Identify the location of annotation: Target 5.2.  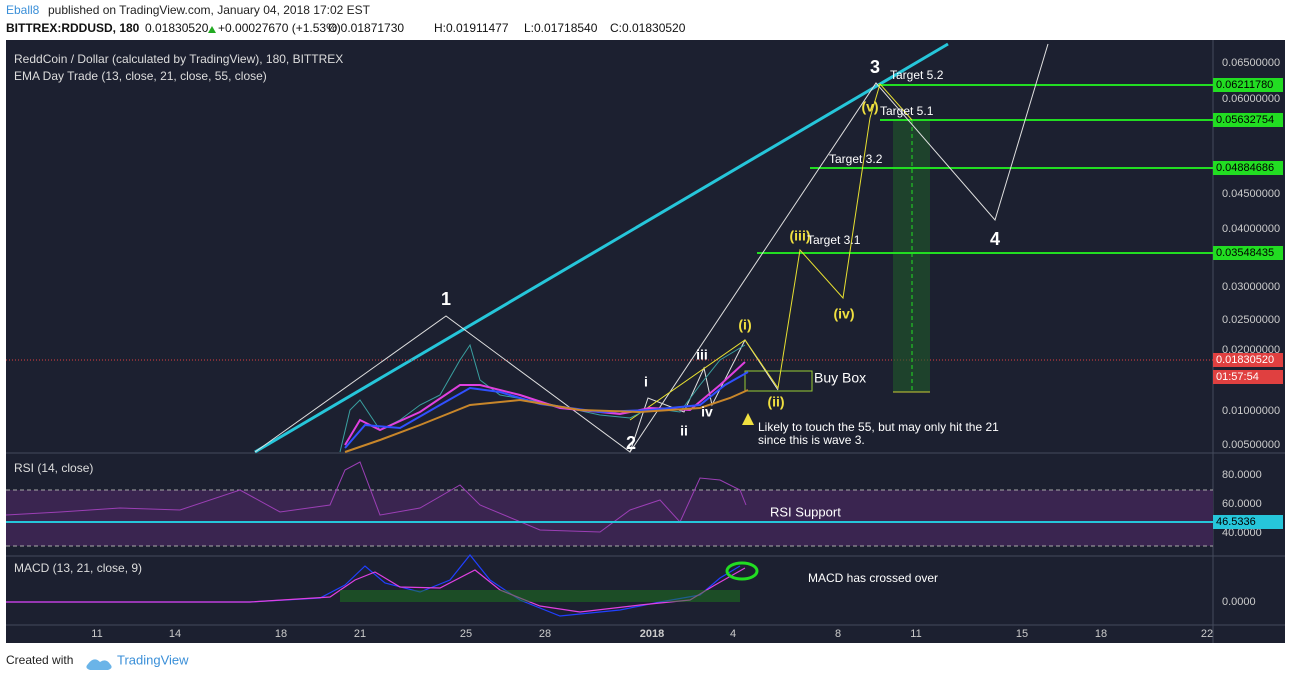
(917, 75).